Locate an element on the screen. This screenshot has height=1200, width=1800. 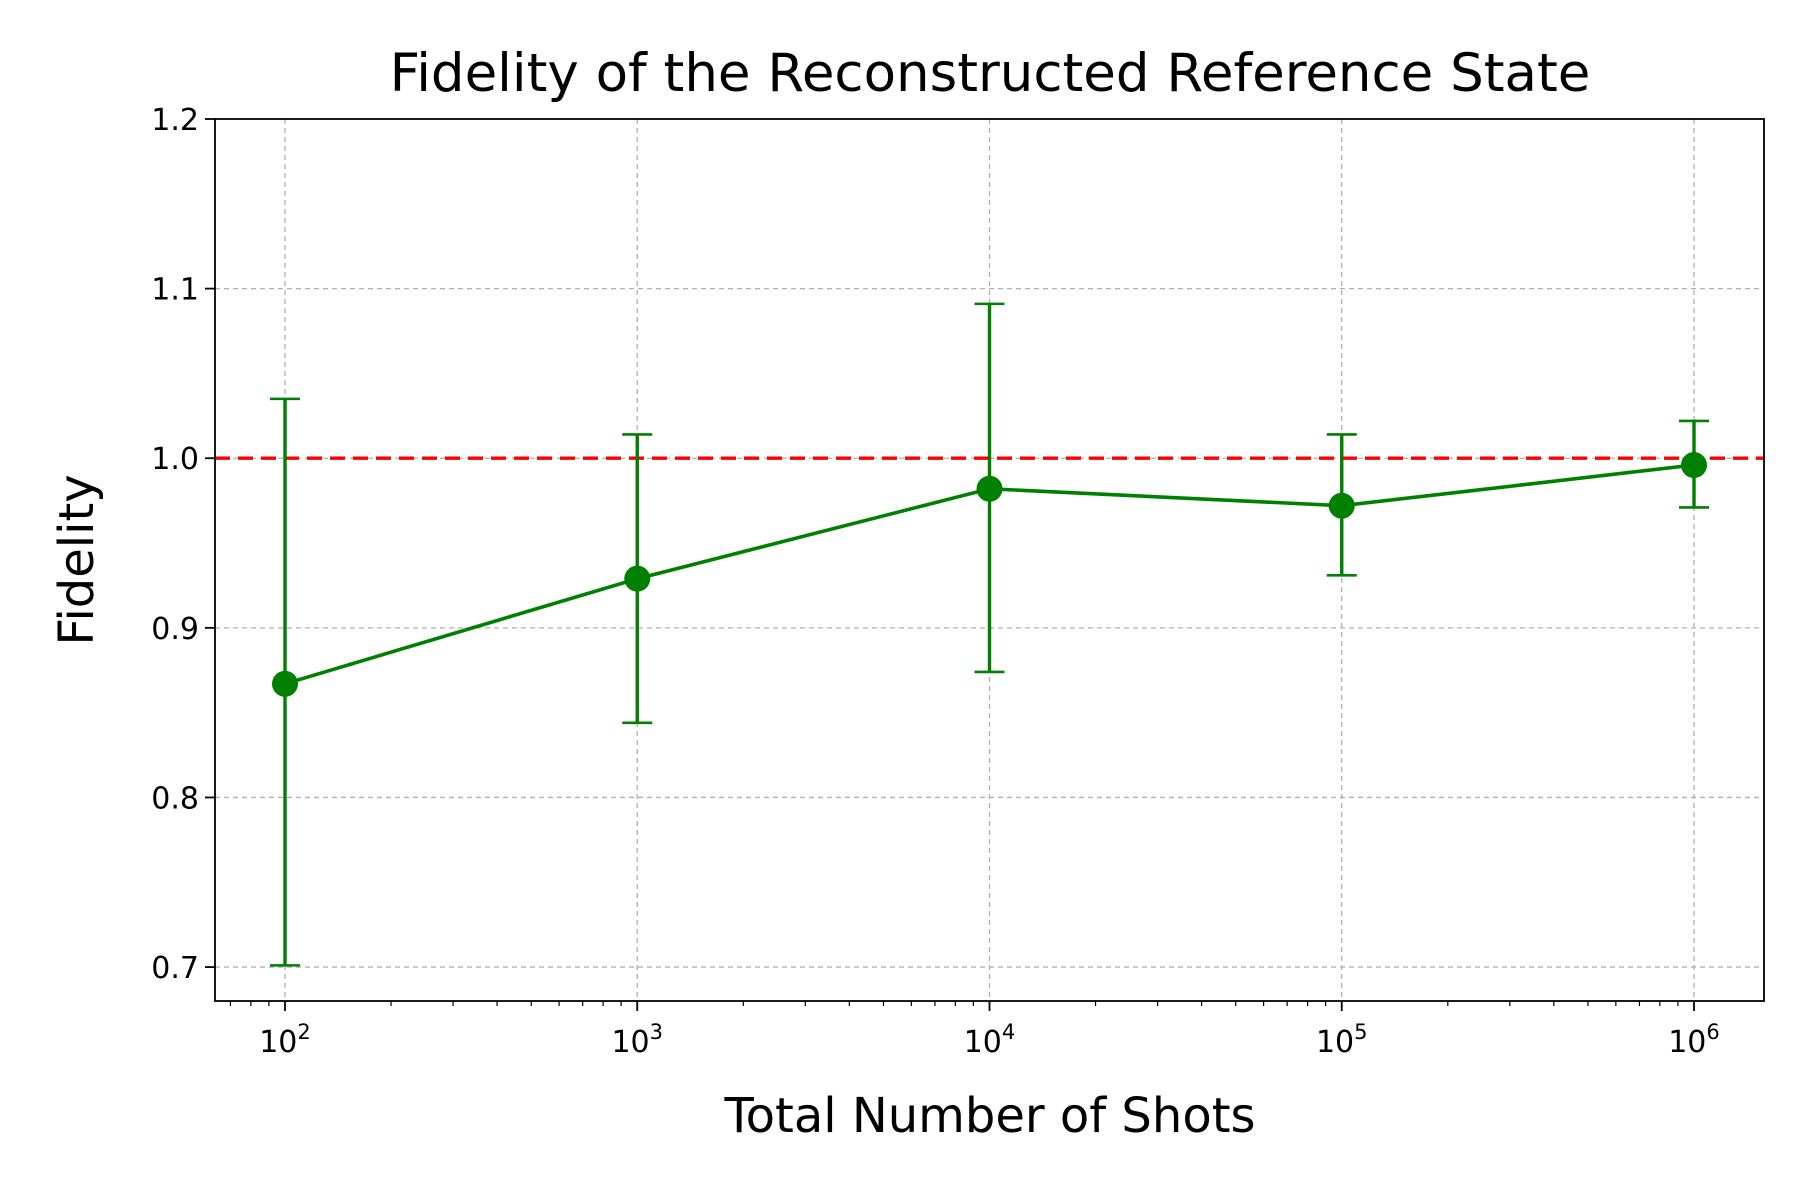
x-axis-label: Total Number of Shots is located at coordinates (989, 1116).